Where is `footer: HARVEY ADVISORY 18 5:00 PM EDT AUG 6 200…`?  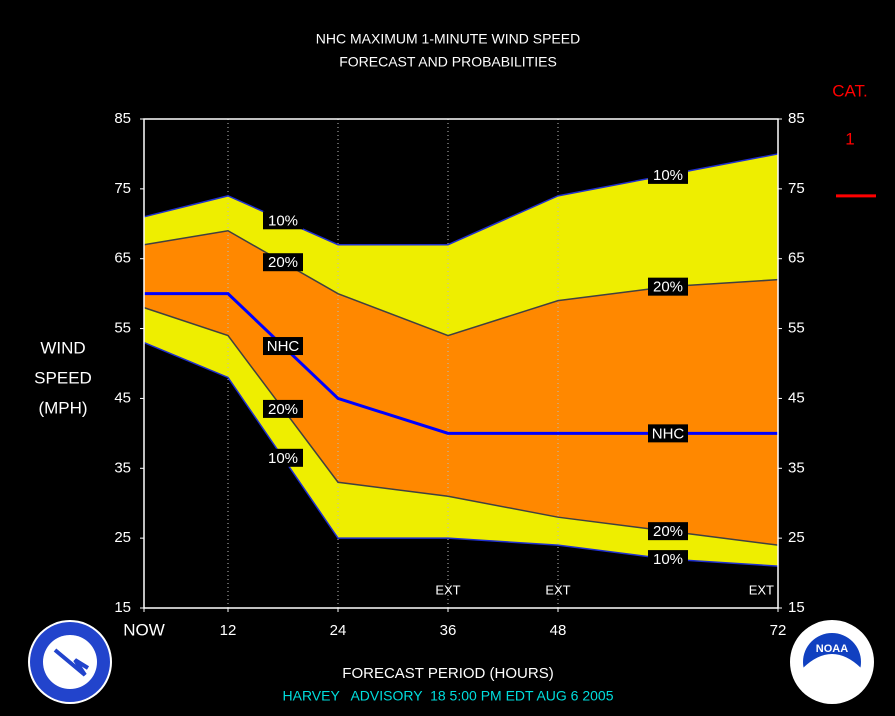 footer: HARVEY ADVISORY 18 5:00 PM EDT AUG 6 200… is located at coordinates (448, 696).